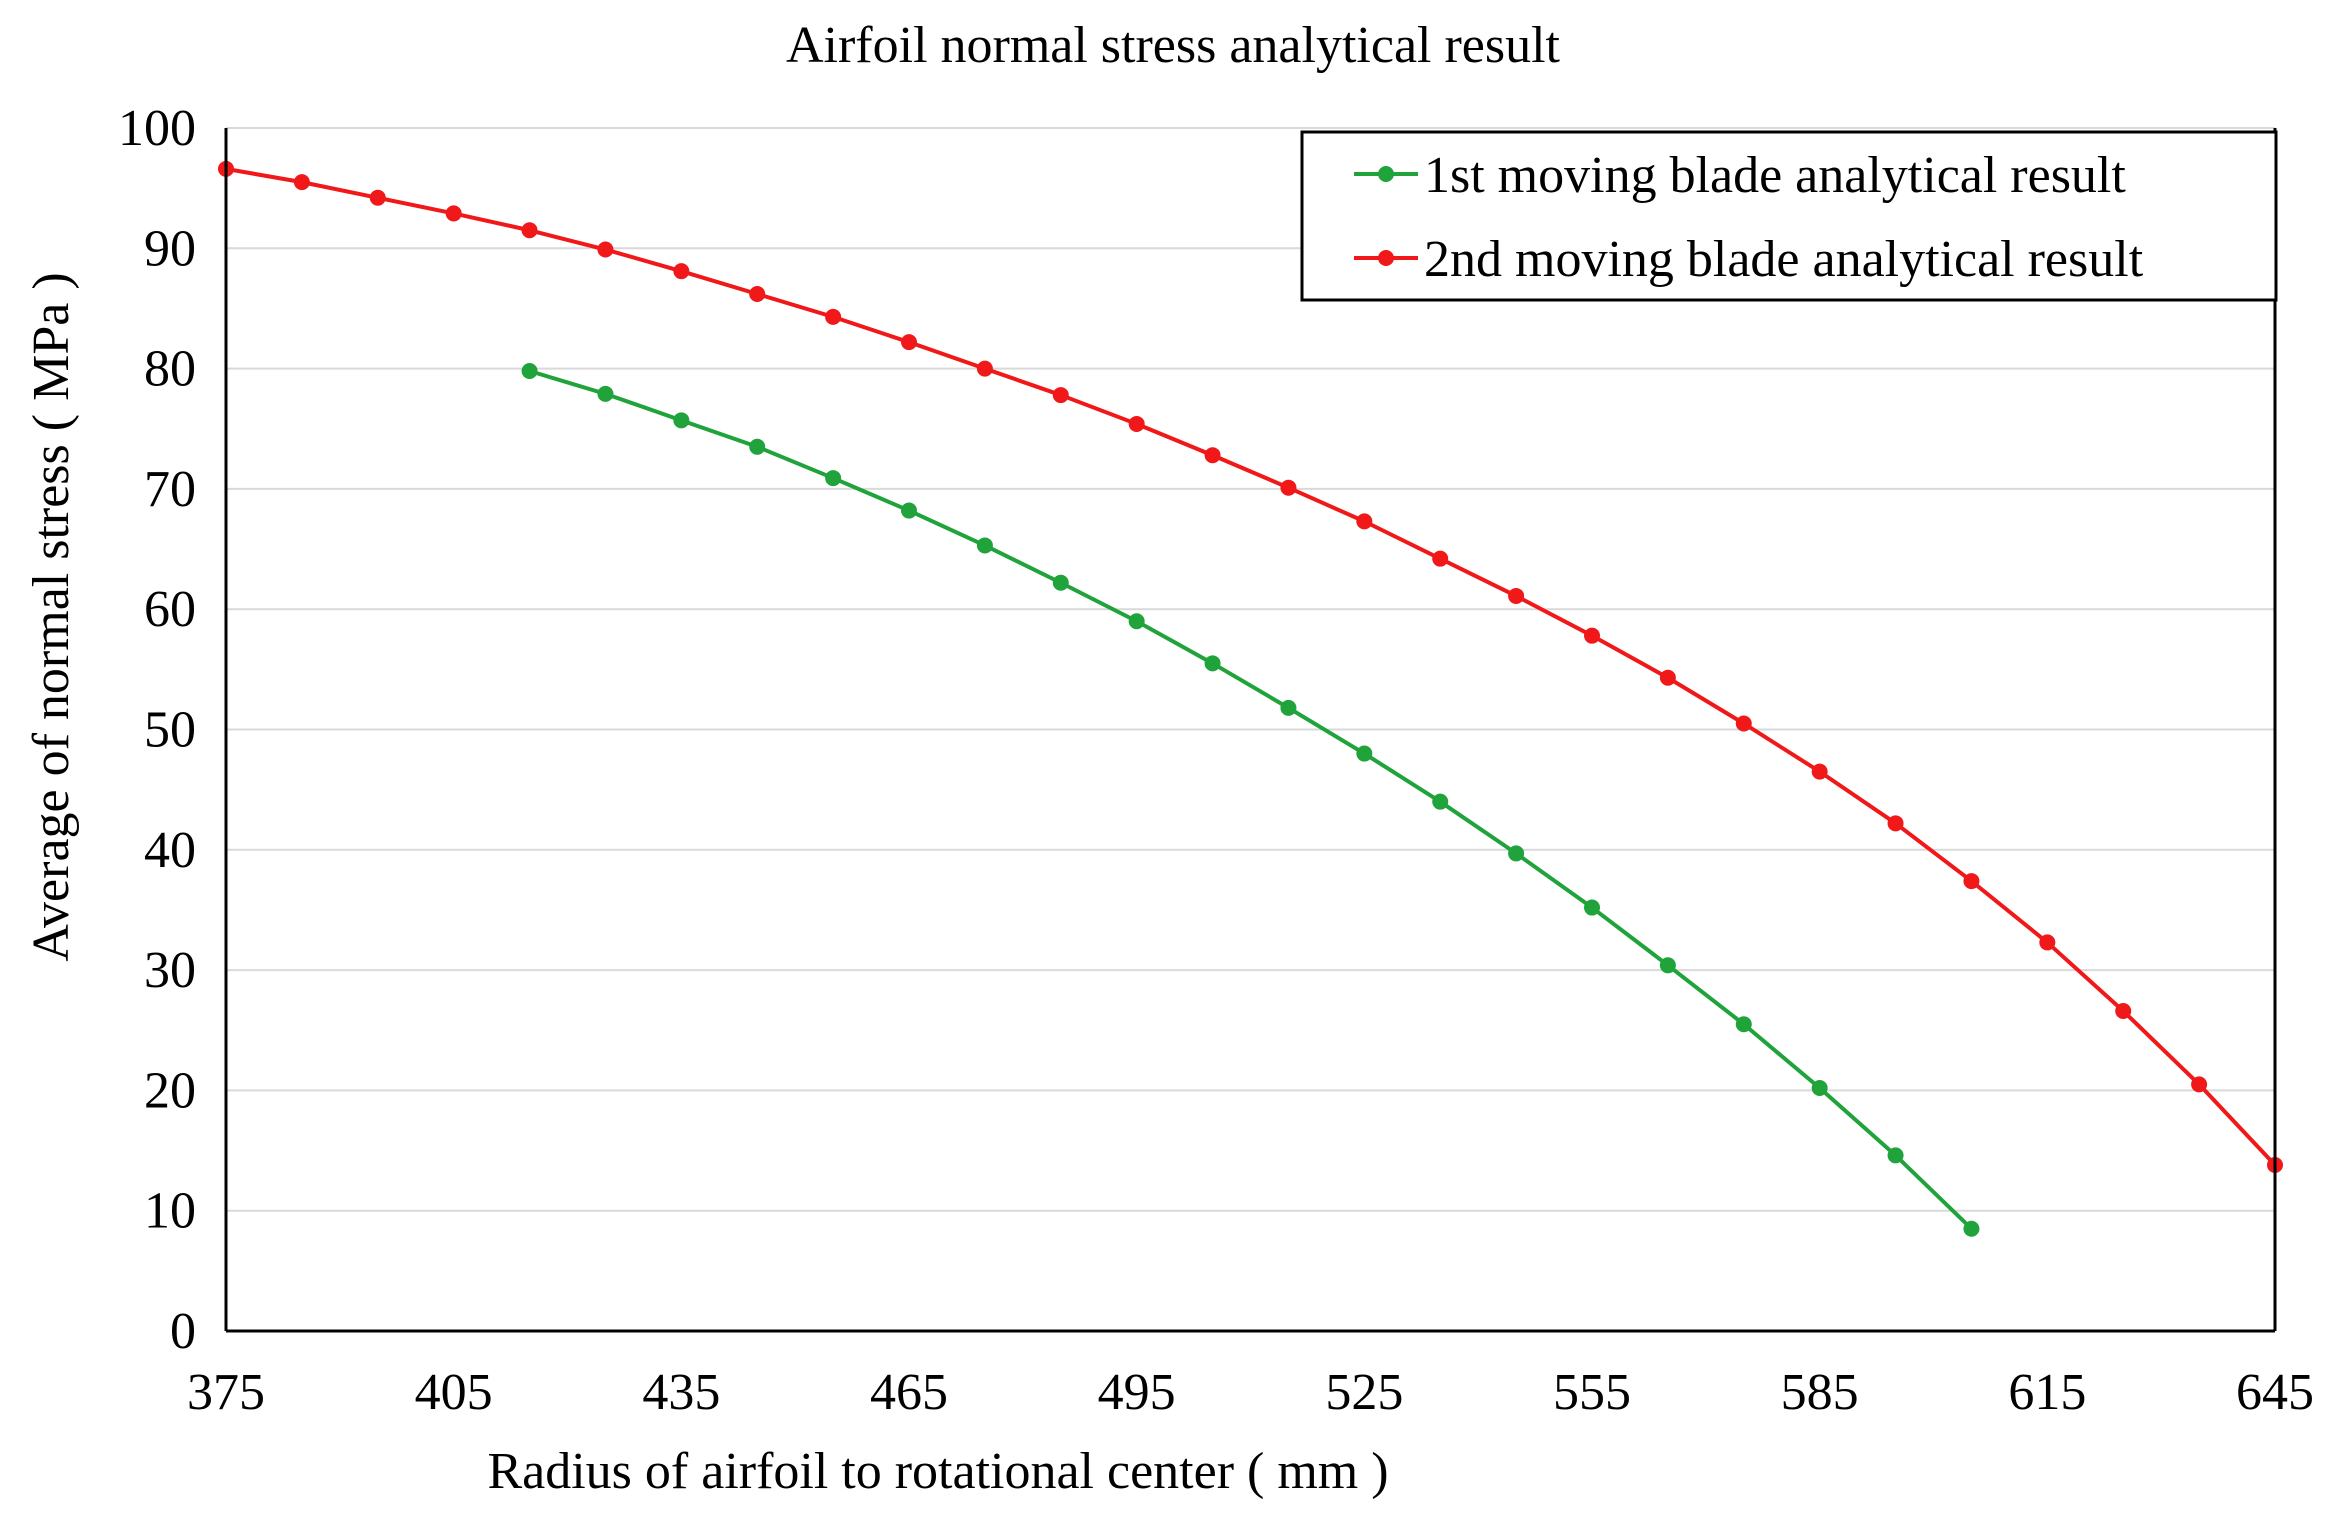 This screenshot has width=2336, height=1524. Describe the element at coordinates (170, 369) in the screenshot. I see `y-tick-label: 80` at that location.